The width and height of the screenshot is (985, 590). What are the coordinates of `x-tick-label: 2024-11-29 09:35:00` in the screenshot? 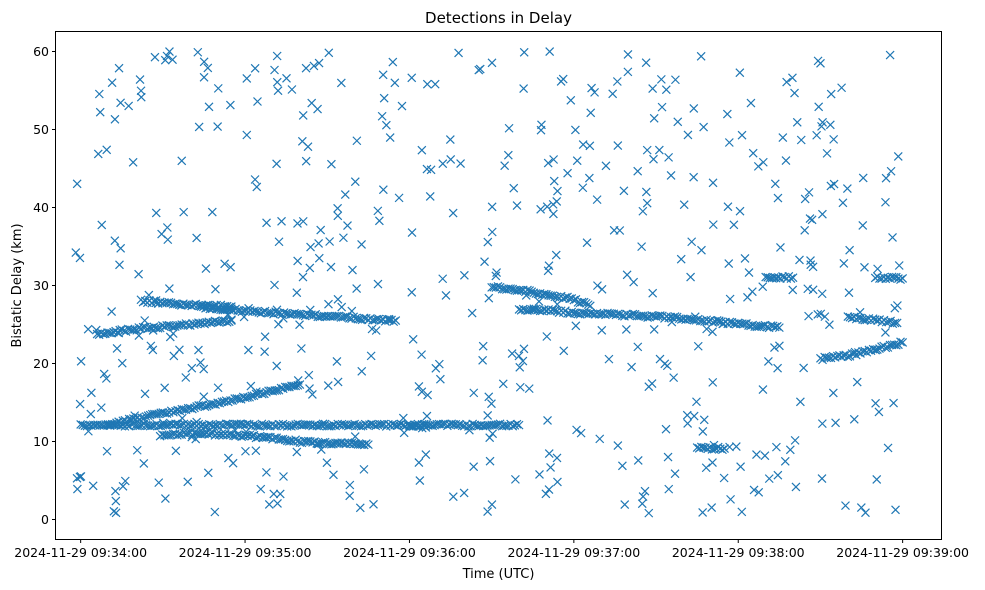 It's located at (245, 552).